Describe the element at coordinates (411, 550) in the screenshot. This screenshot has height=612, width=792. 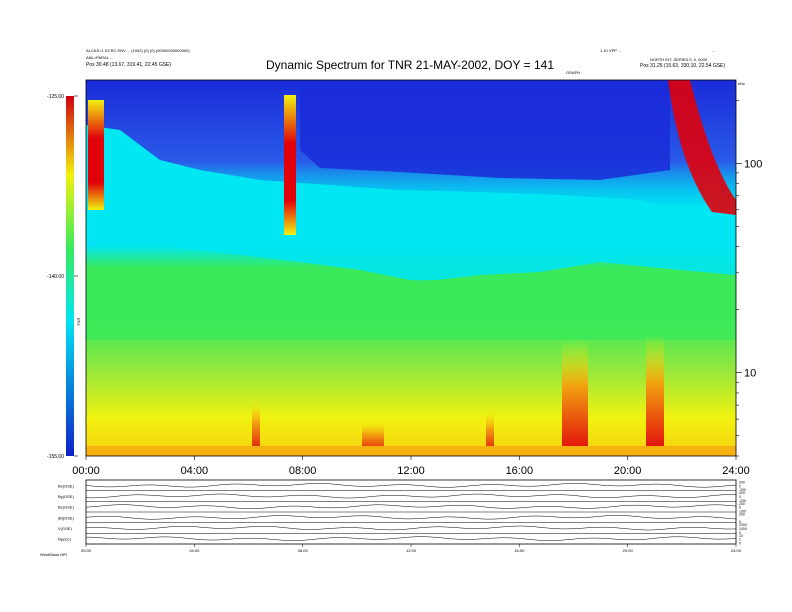
I see `lower-x-tick-label: 12:00` at that location.